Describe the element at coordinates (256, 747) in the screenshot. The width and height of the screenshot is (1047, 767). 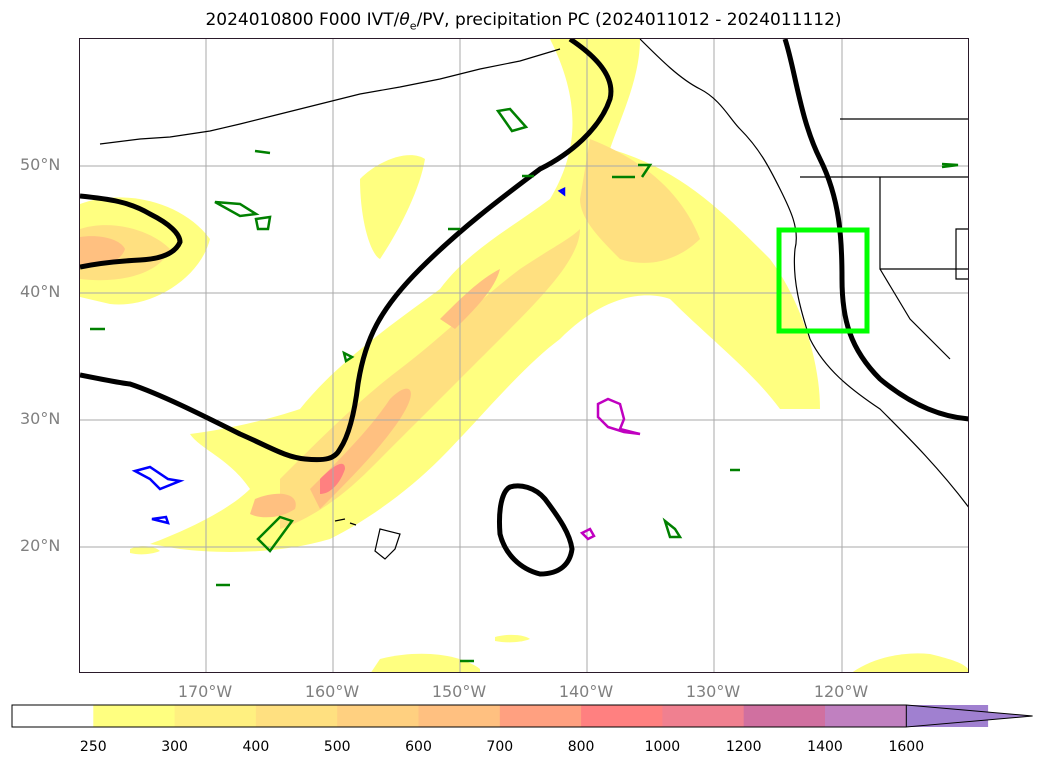
I see `colorbar-tick-label: 400` at that location.